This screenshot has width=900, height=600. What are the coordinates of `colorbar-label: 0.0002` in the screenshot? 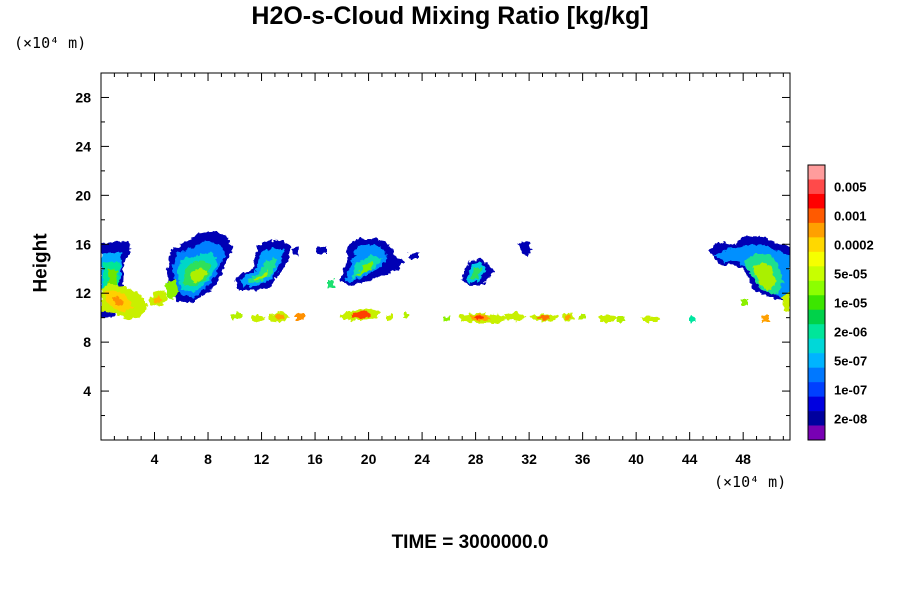 It's located at (854, 245).